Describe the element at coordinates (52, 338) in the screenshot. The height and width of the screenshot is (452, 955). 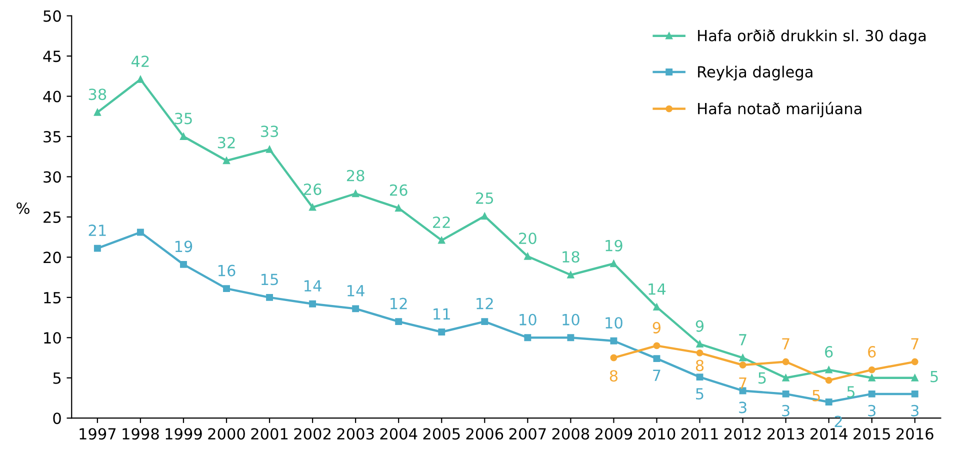
I see `y-tick-label: 10` at that location.